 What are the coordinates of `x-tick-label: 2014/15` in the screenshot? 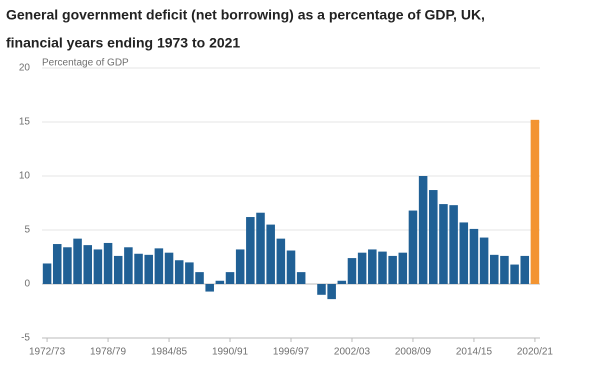 It's located at (474, 352).